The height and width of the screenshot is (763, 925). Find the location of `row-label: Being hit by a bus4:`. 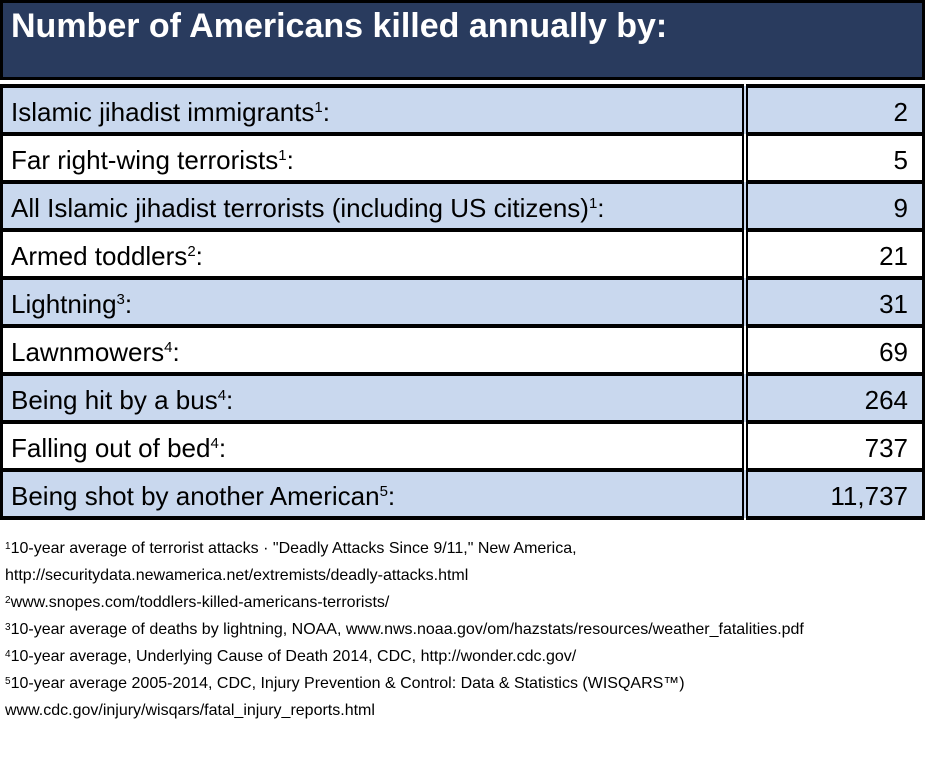

row-label: Being hit by a bus4: is located at coordinates (372, 398).